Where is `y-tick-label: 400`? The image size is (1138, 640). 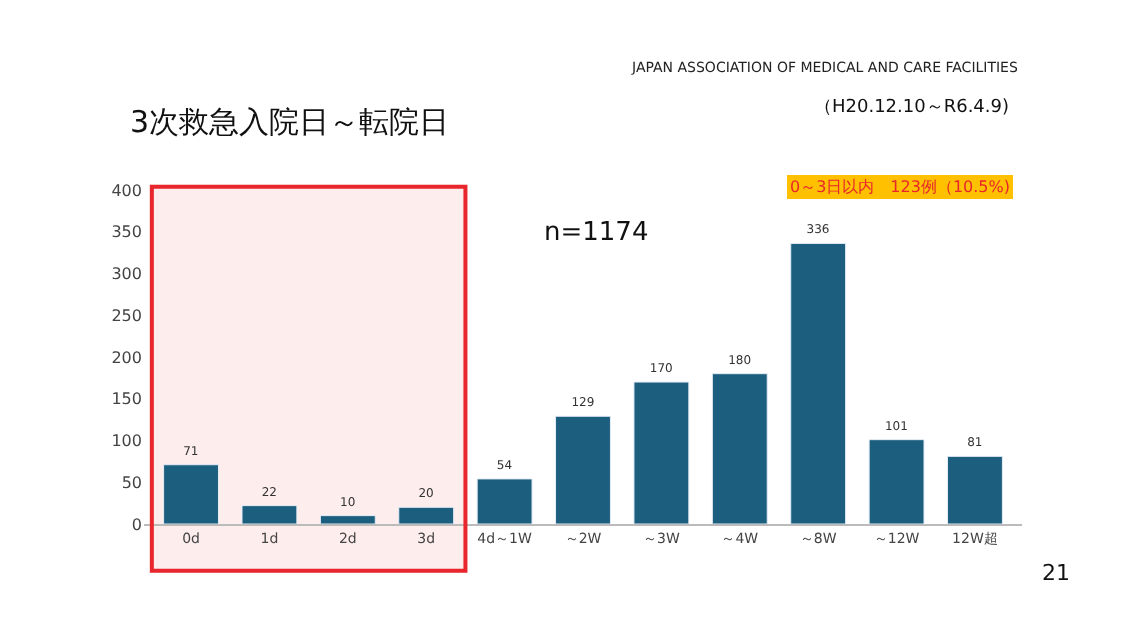
y-tick-label: 400 is located at coordinates (126, 190).